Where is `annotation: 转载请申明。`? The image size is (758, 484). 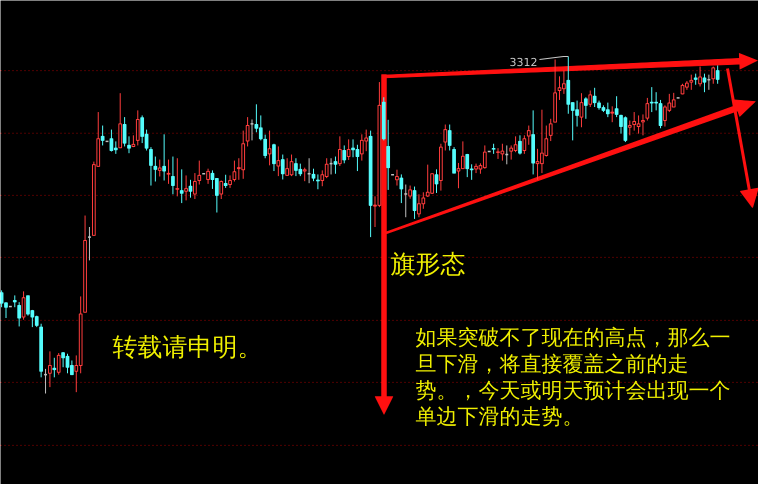 annotation: 转载请申明。 is located at coordinates (187, 347).